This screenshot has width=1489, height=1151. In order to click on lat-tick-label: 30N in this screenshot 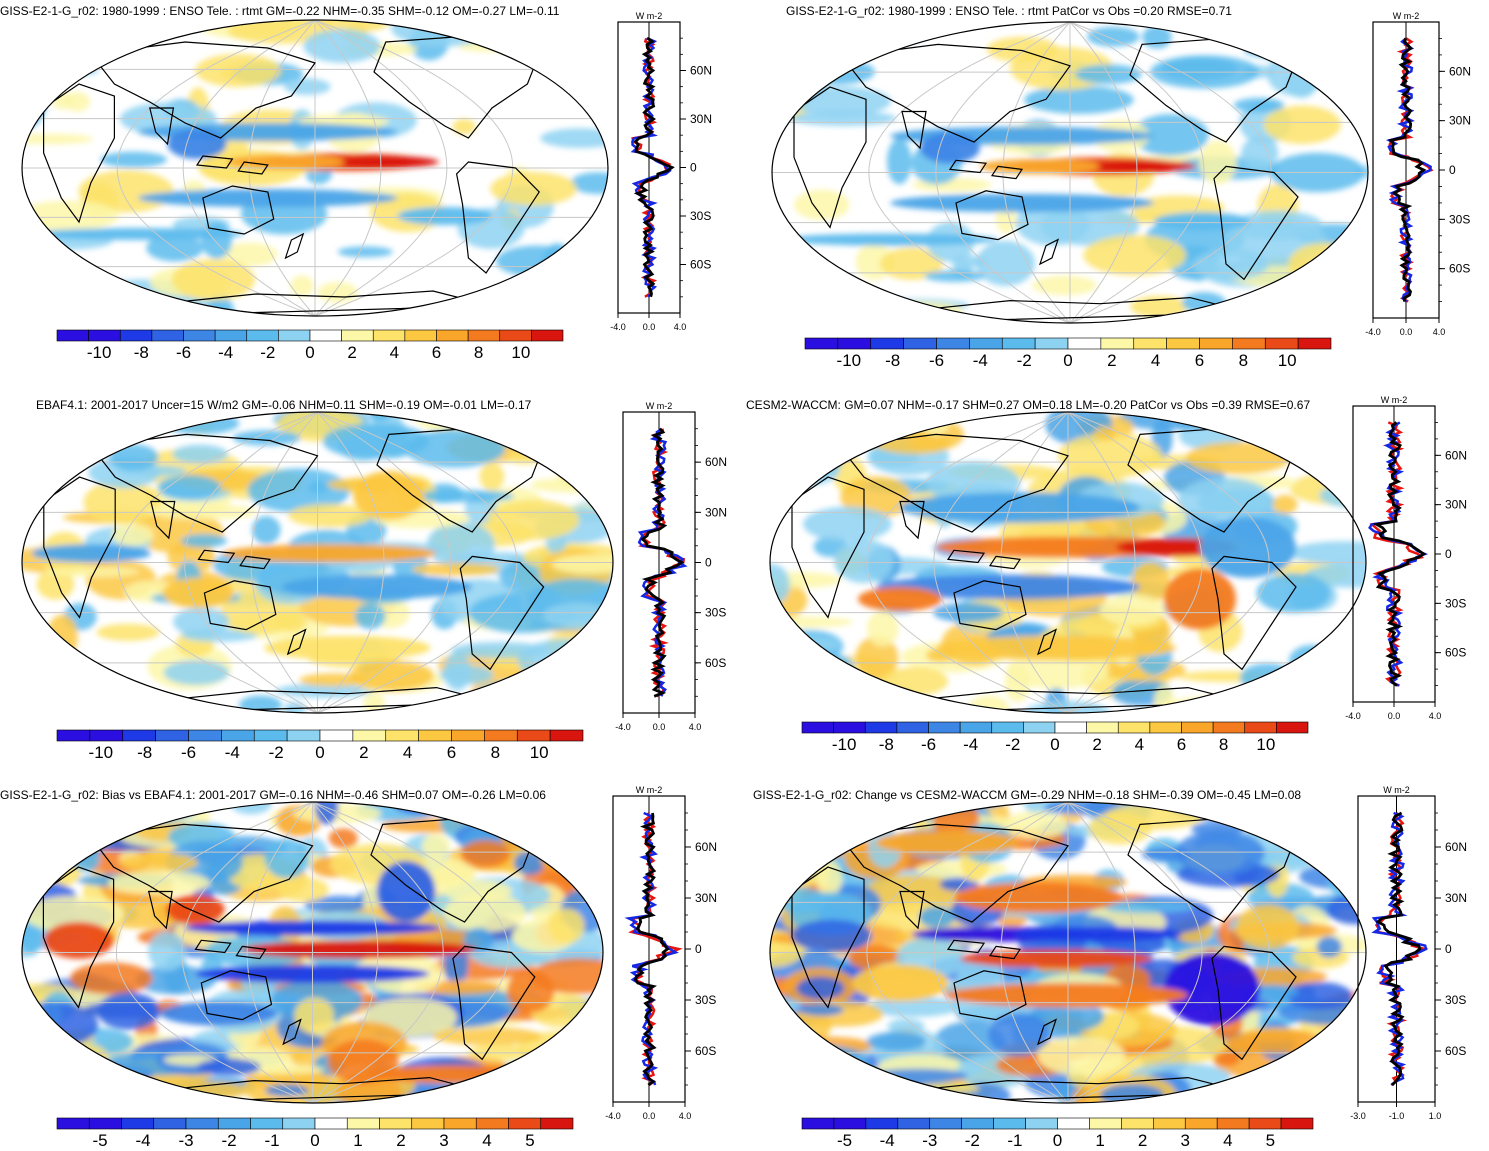, I will do `click(701, 119)`.